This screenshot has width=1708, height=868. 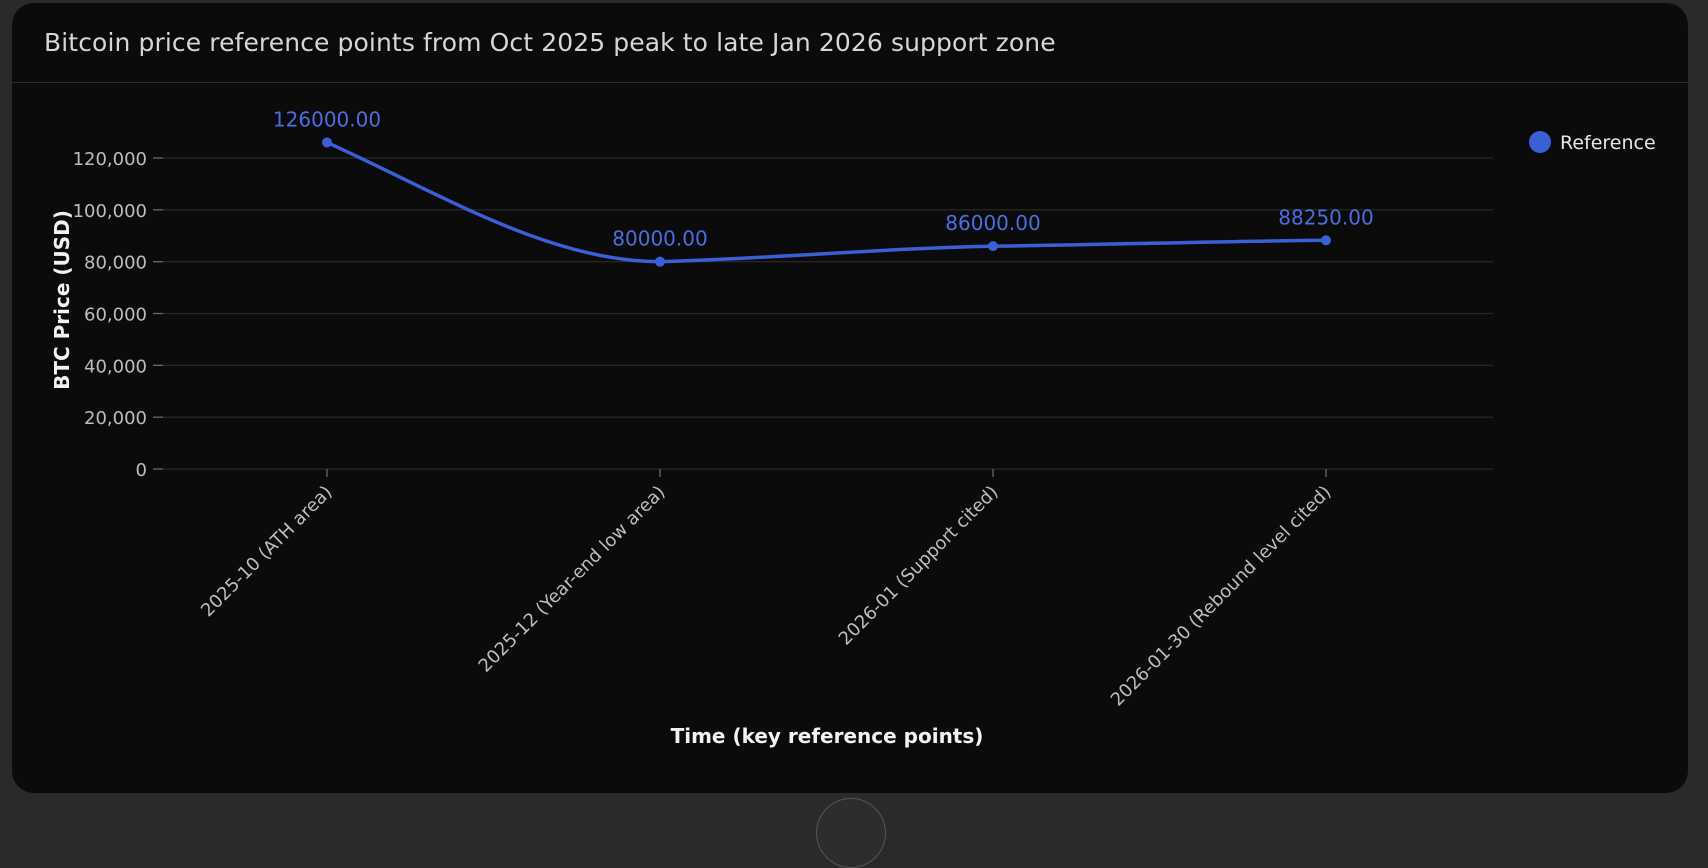 I want to click on data-points, so click(x=826, y=202).